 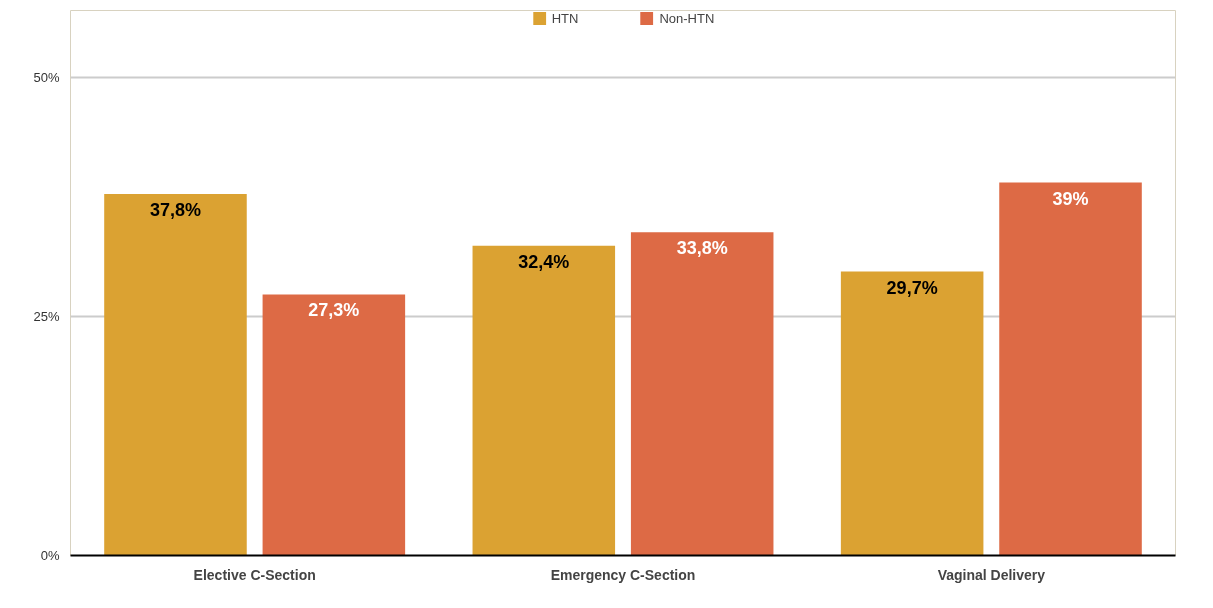 I want to click on data-label: 32,4%, so click(x=544, y=261).